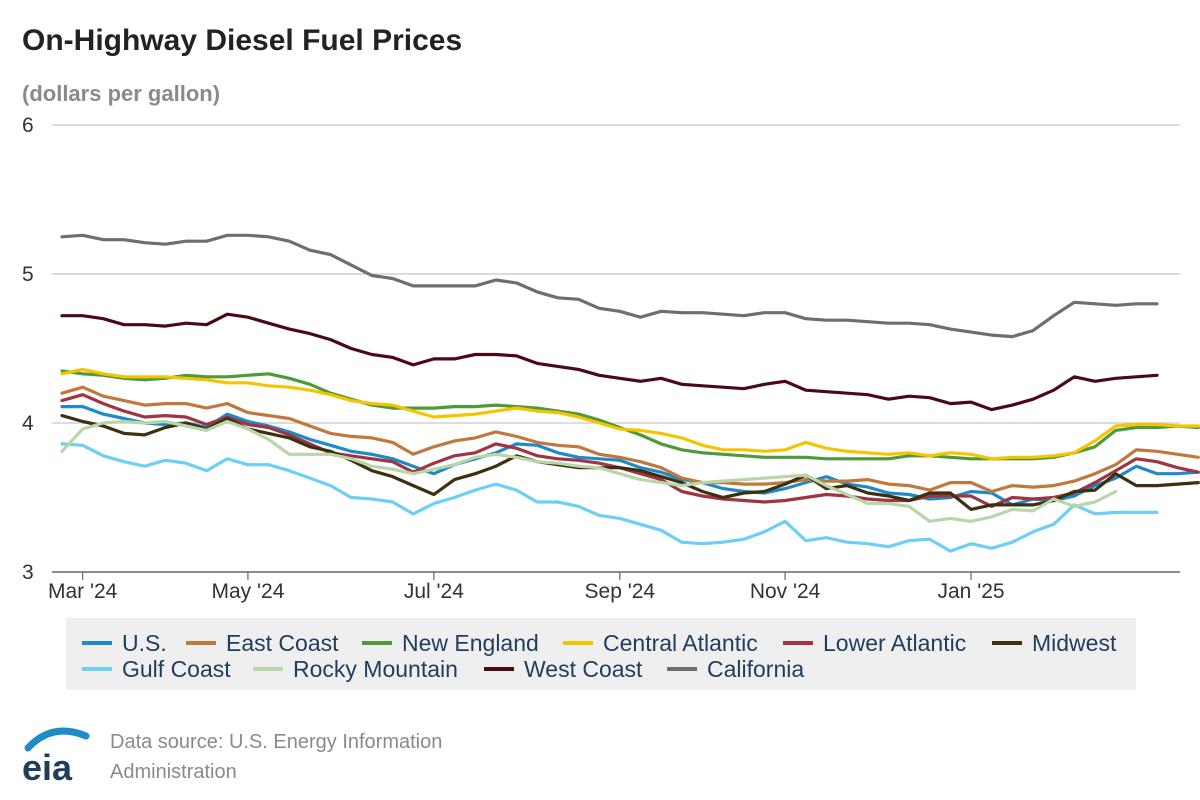  I want to click on series-line-gulf-coast, so click(609, 497).